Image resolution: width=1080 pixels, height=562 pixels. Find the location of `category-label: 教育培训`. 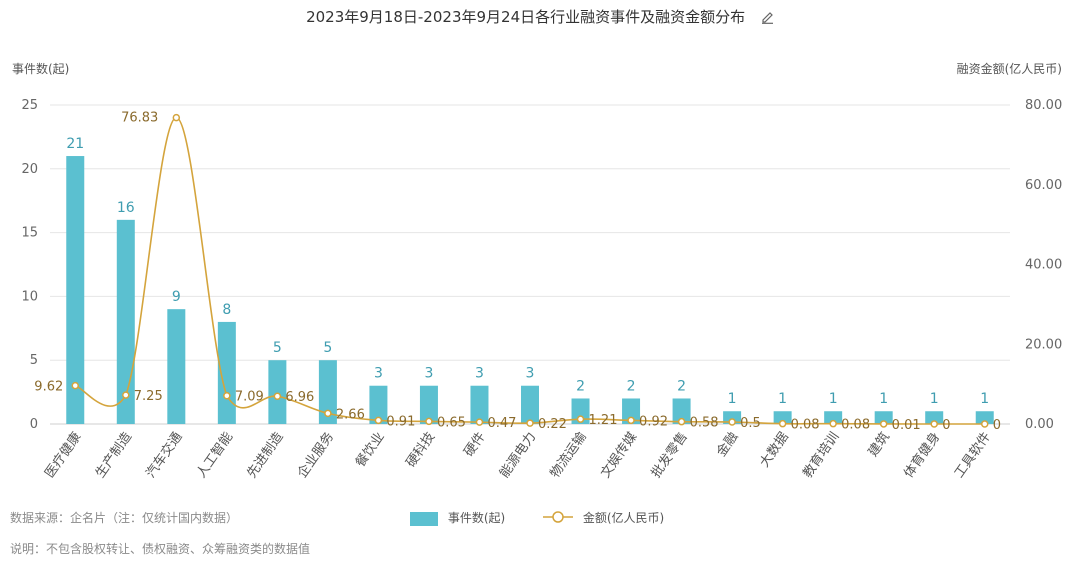

category-label: 教育培训 is located at coordinates (820, 455).